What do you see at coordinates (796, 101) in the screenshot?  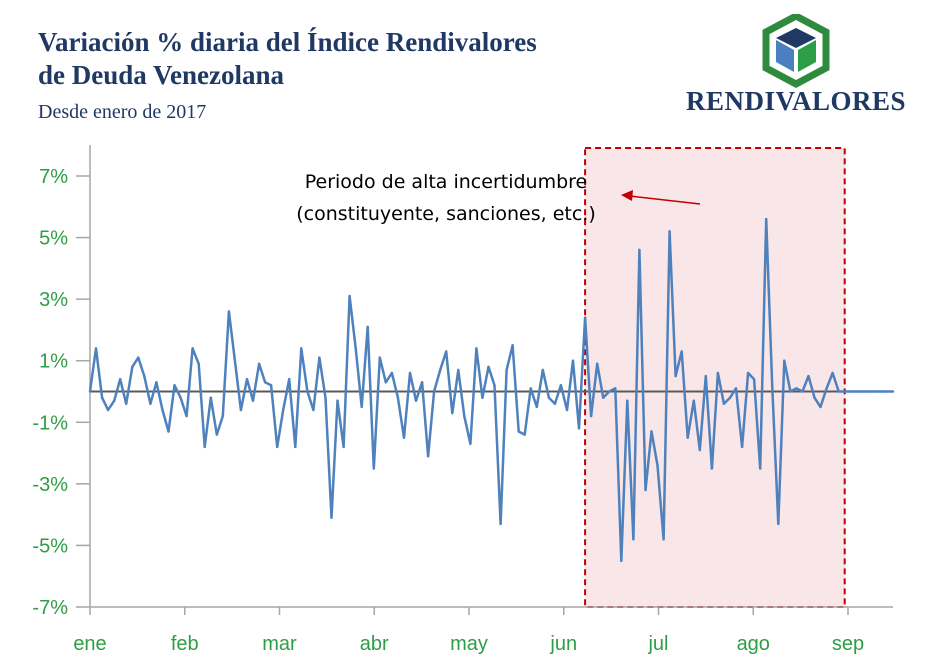 I see `logo-text: RENDIVALORES` at bounding box center [796, 101].